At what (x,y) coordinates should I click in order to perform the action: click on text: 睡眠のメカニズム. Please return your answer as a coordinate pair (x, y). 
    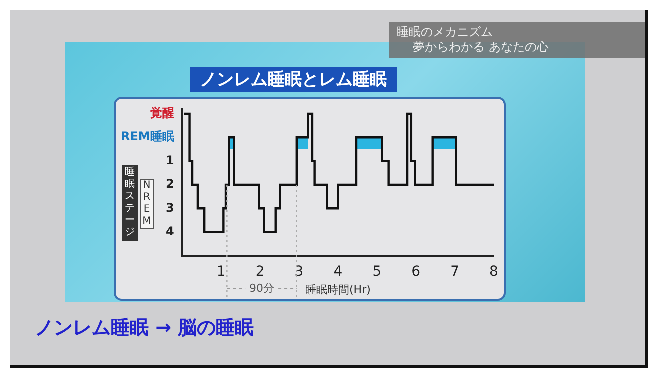
    Looking at the image, I should click on (445, 32).